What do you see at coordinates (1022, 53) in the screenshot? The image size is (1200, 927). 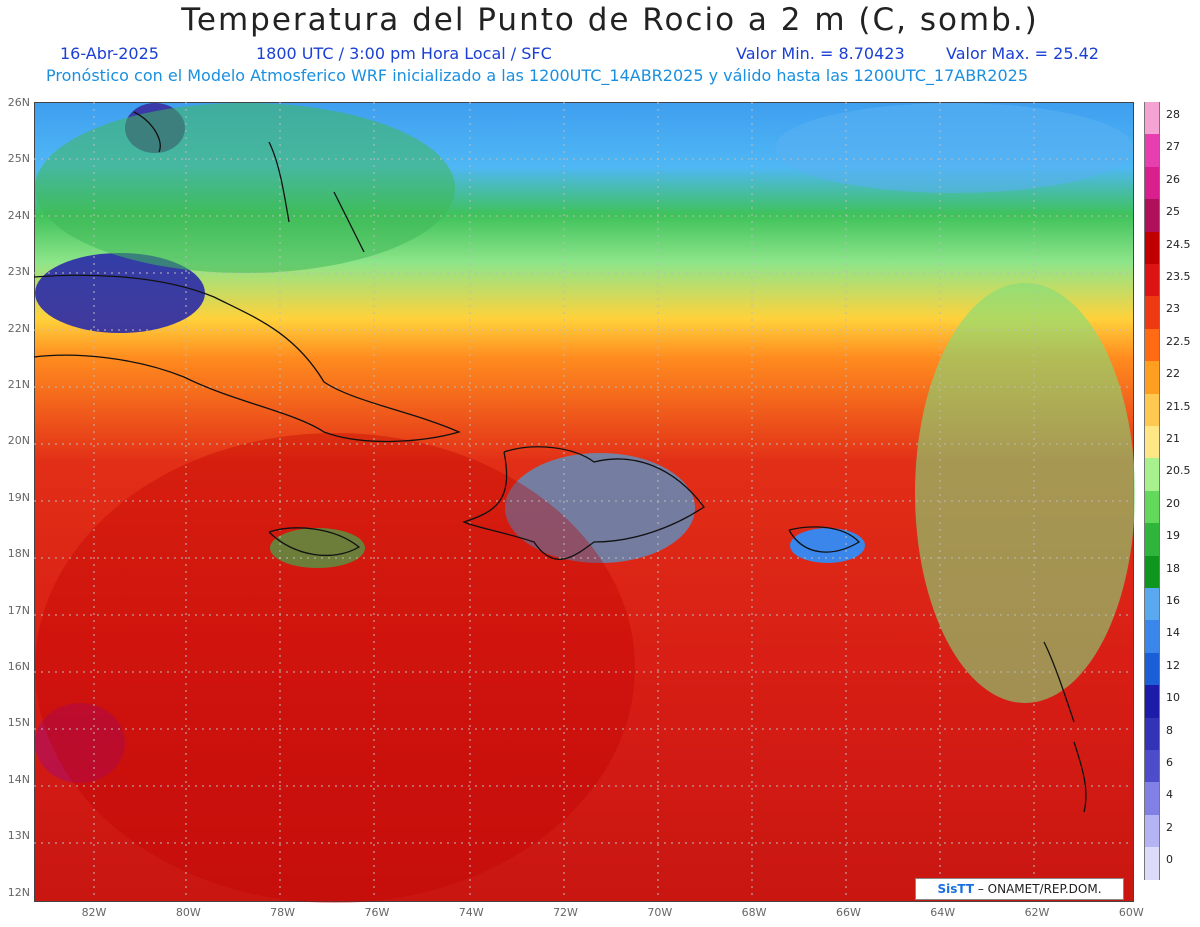 I see `max-value: Valor Max. = 25.42` at bounding box center [1022, 53].